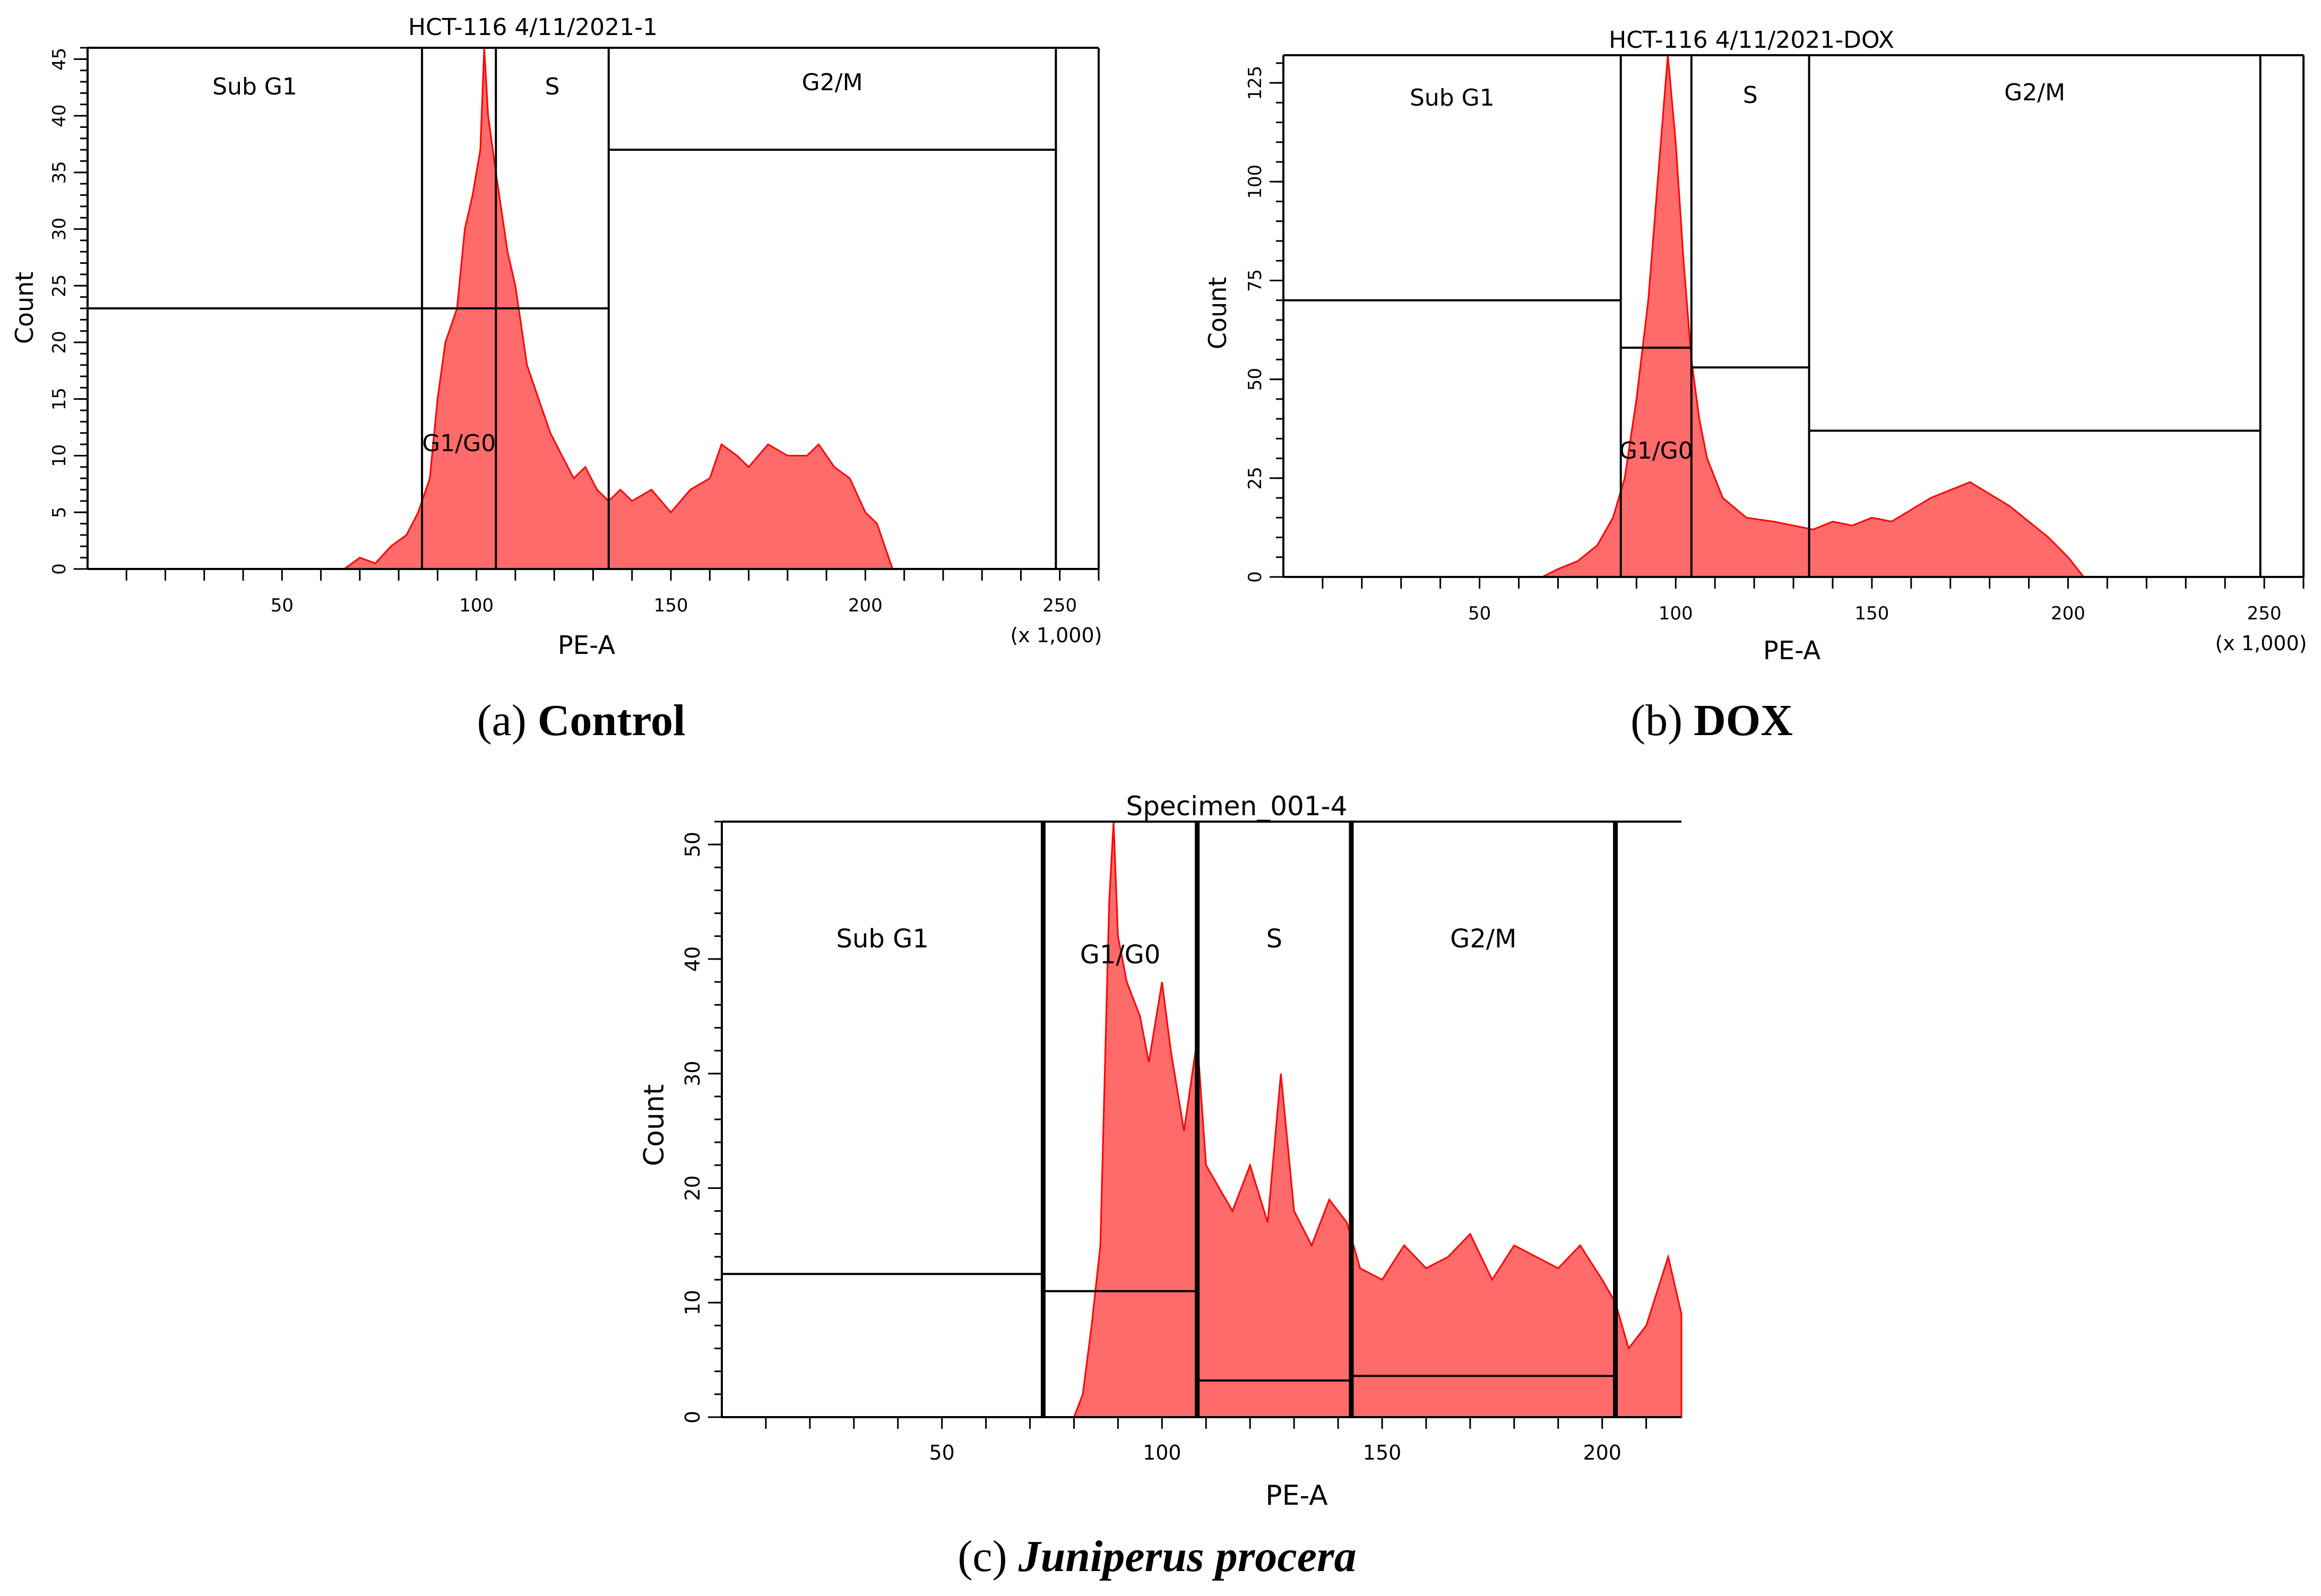 Image resolution: width=2321 pixels, height=1596 pixels. Describe the element at coordinates (59, 229) in the screenshot. I see `panel-a-y-tick-label: 30` at that location.